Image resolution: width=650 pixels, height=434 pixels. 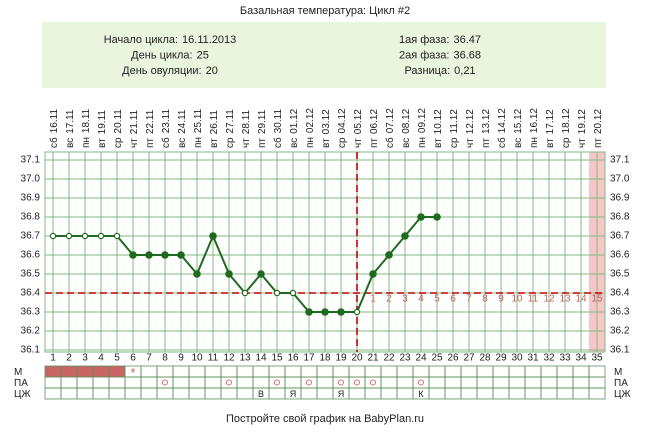 I want to click on day-number: 17, so click(x=309, y=358).